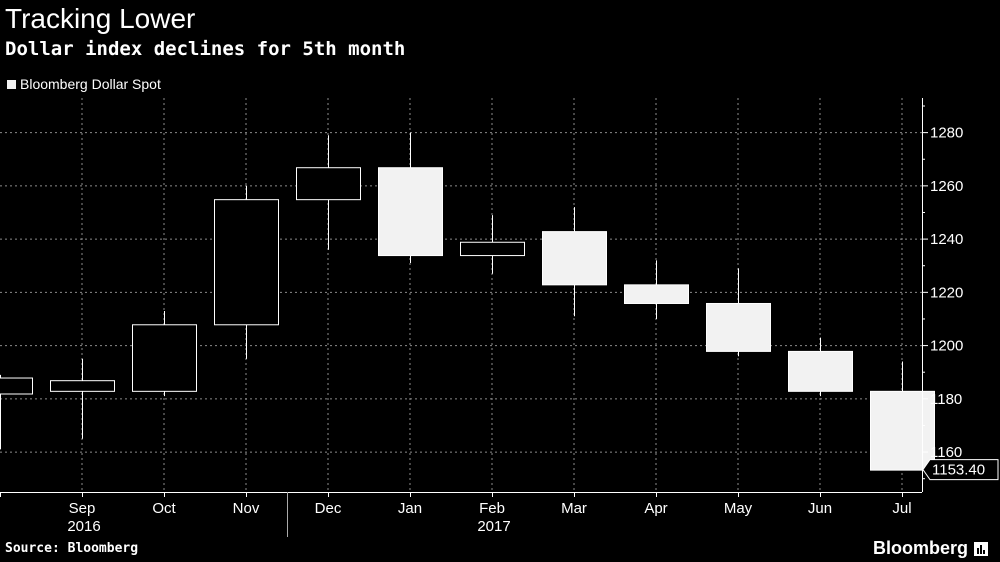 This screenshot has width=1000, height=562. I want to click on y-tick-label: 1220, so click(946, 292).